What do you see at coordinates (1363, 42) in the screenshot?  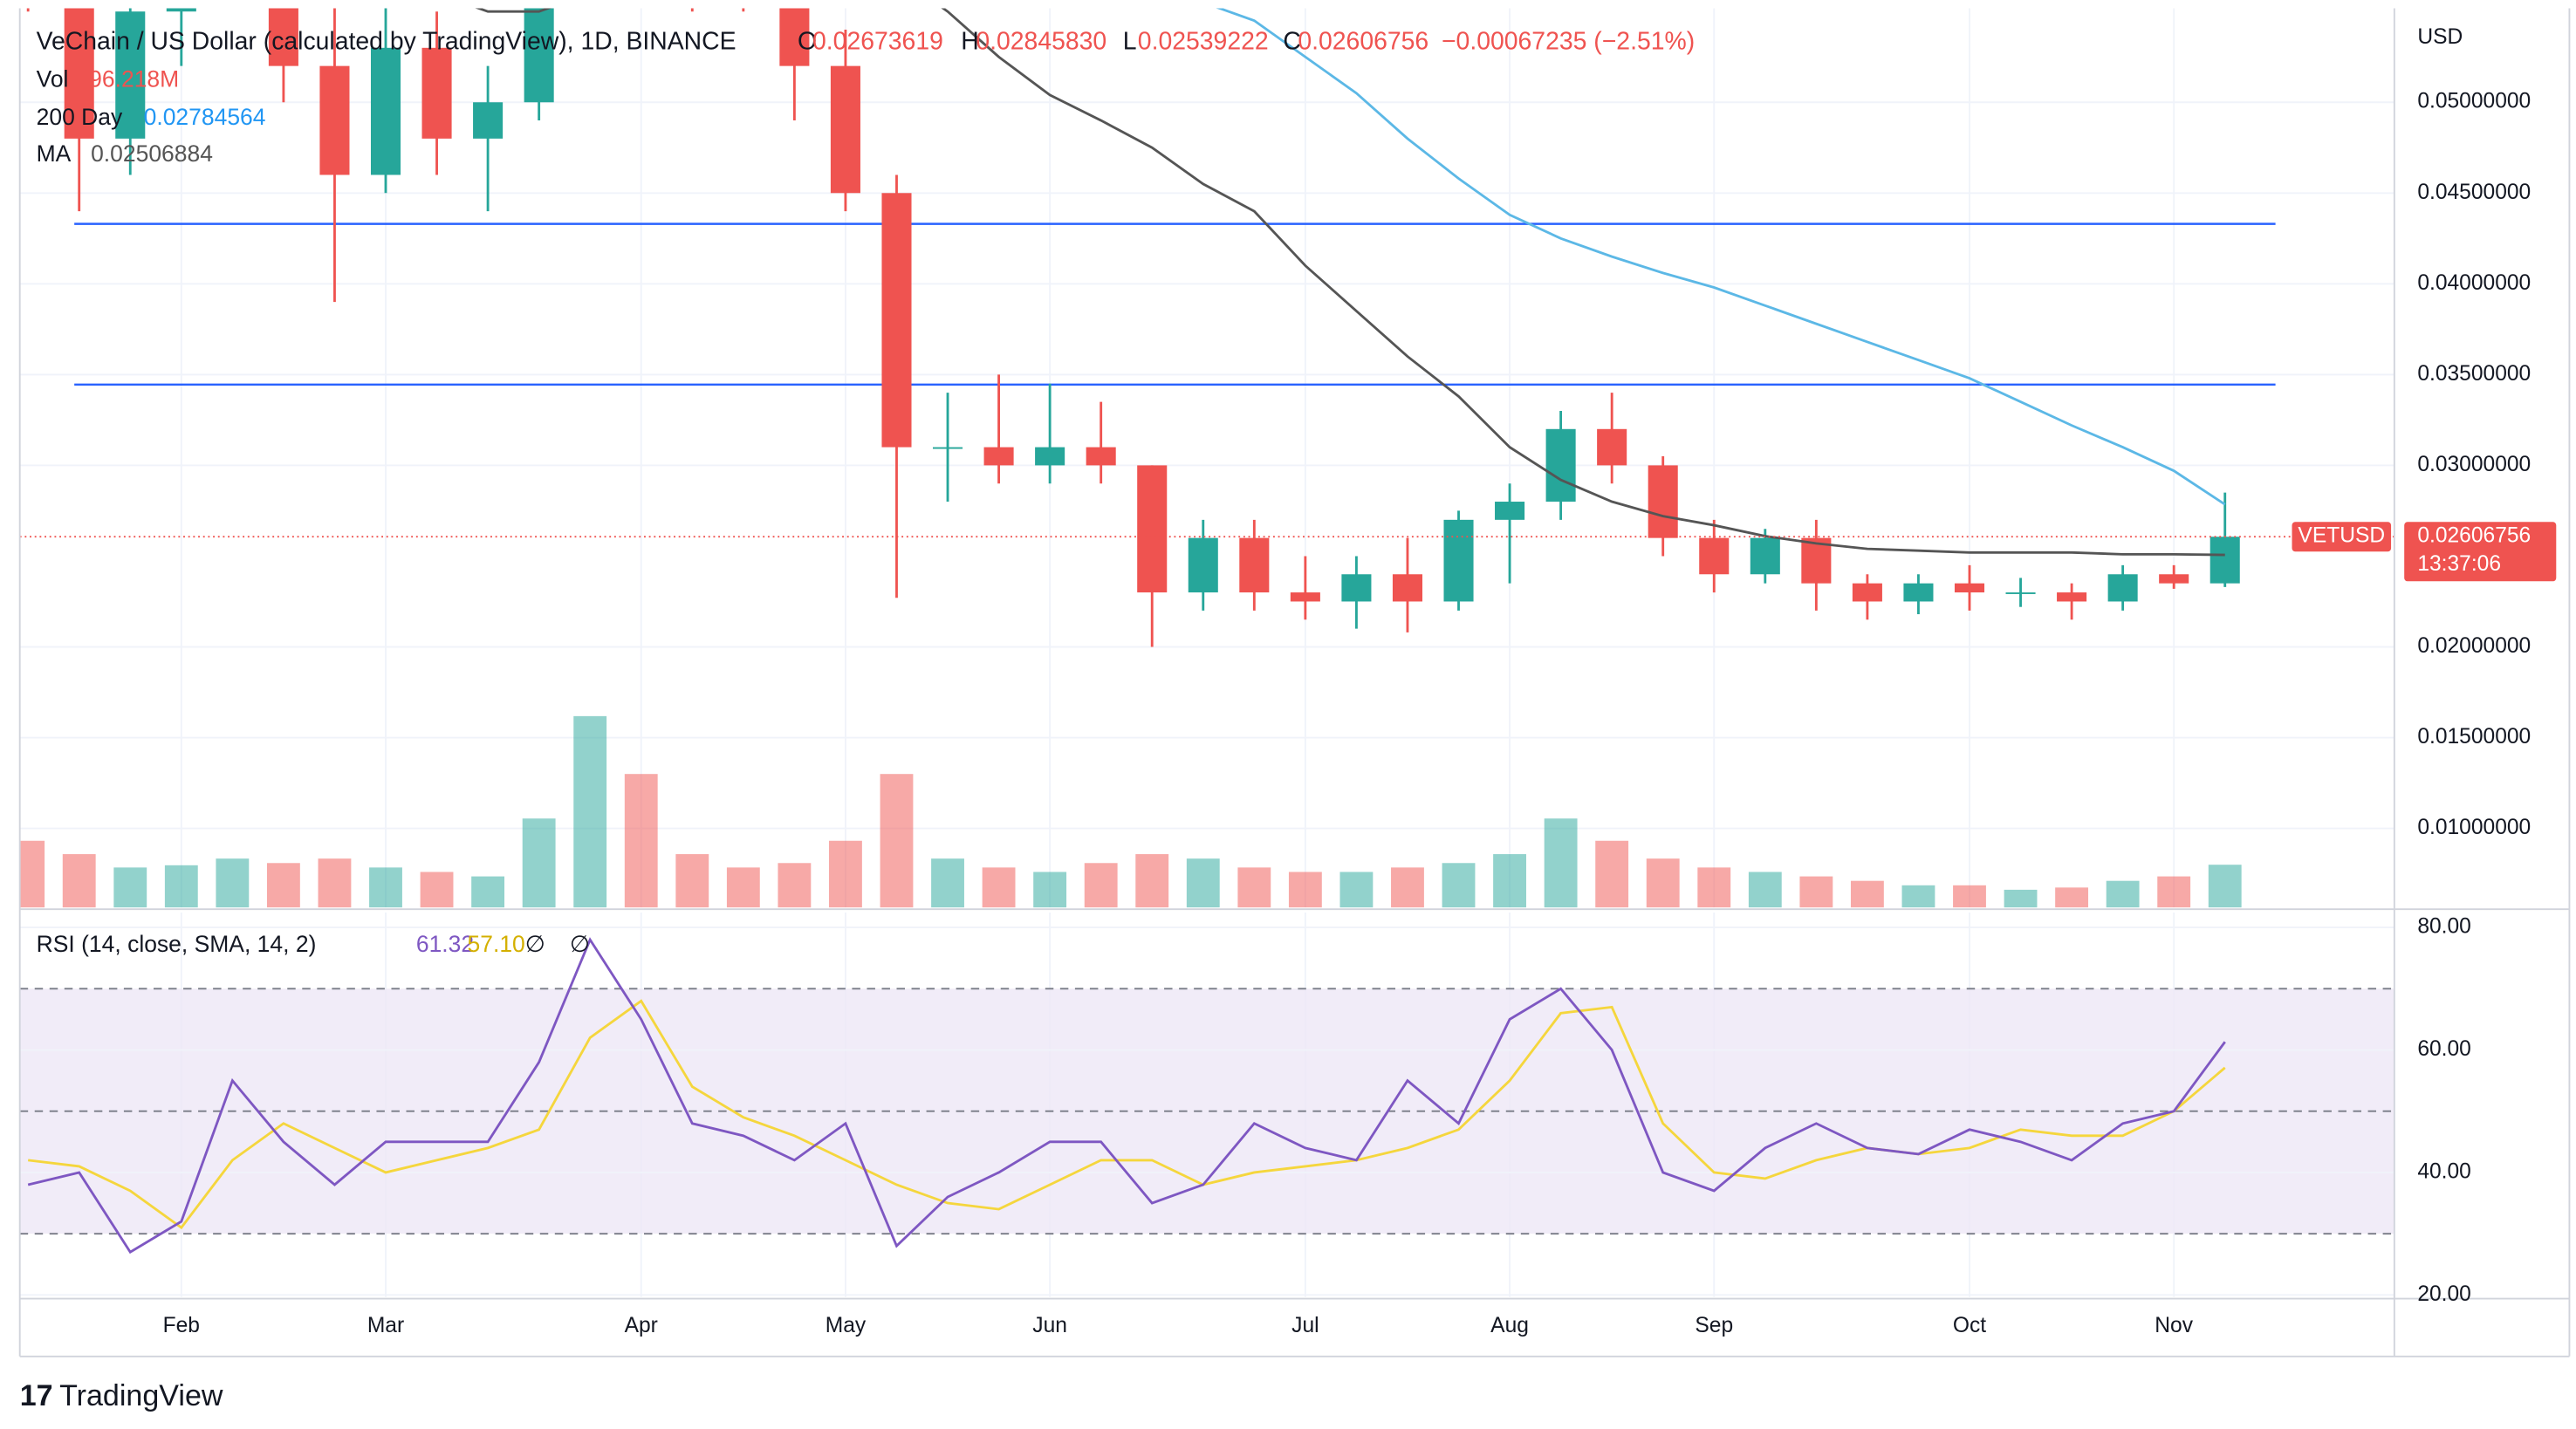 I see `ohlc-value: 0.02606756` at bounding box center [1363, 42].